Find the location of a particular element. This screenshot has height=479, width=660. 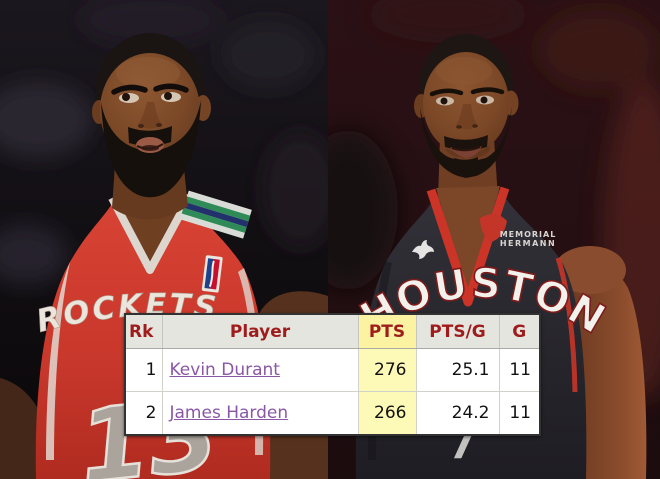

sponsor-text-hermann: HERMANN is located at coordinates (528, 243).